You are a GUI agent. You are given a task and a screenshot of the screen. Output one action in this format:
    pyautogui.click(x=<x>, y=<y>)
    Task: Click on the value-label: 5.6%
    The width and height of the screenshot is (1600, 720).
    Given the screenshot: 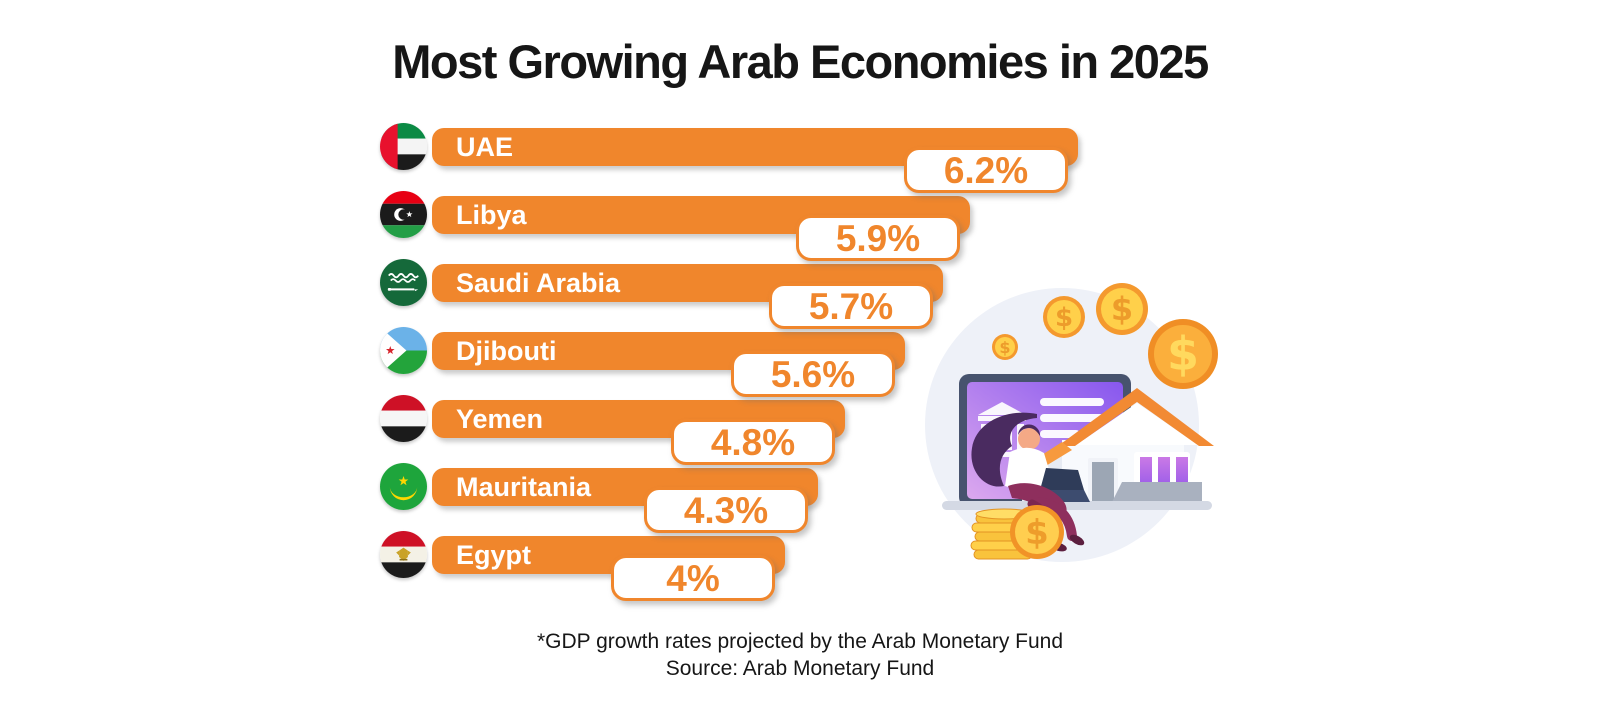 What is the action you would take?
    pyautogui.click(x=813, y=374)
    